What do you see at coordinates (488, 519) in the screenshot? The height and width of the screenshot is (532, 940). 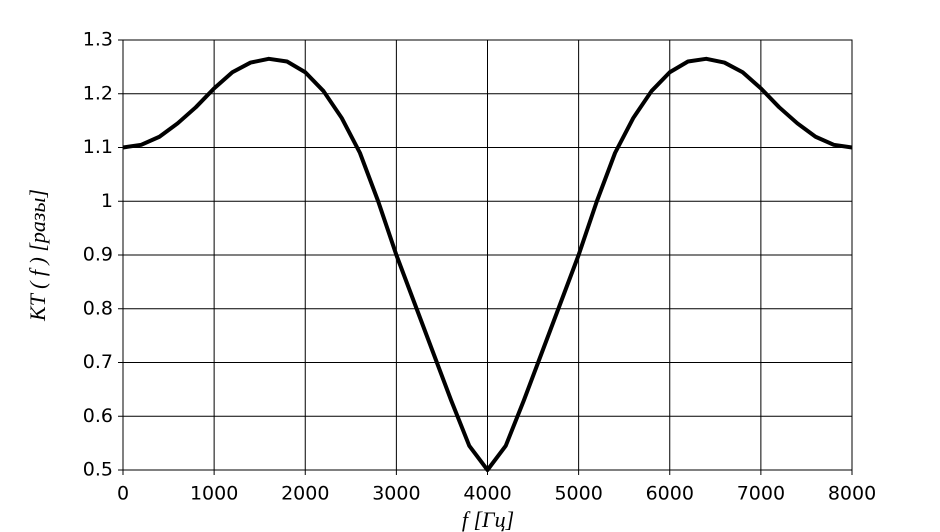 I see `x-axis-title: f [Гц]` at bounding box center [488, 519].